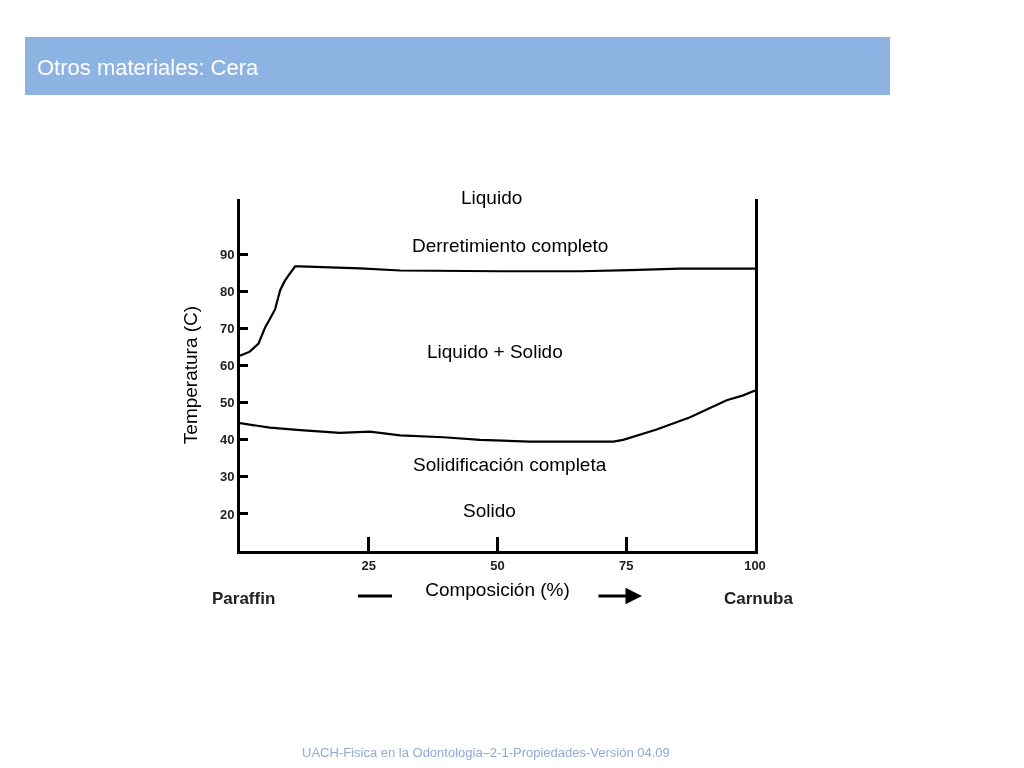 The width and height of the screenshot is (1024, 768). What do you see at coordinates (755, 565) in the screenshot?
I see `x-tick-label: 100` at bounding box center [755, 565].